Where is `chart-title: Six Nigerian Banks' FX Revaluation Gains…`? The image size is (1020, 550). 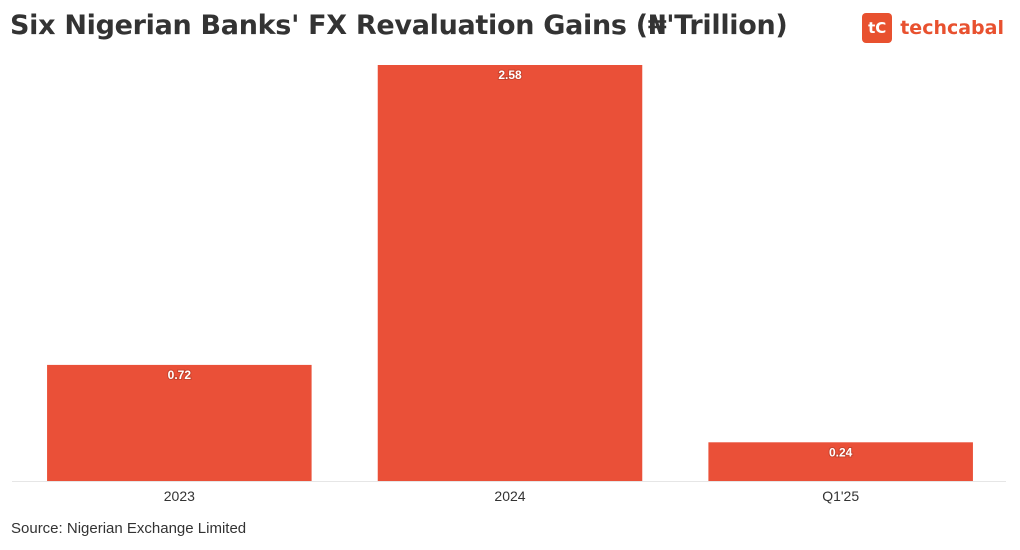 chart-title: Six Nigerian Banks' FX Revaluation Gains… is located at coordinates (399, 25).